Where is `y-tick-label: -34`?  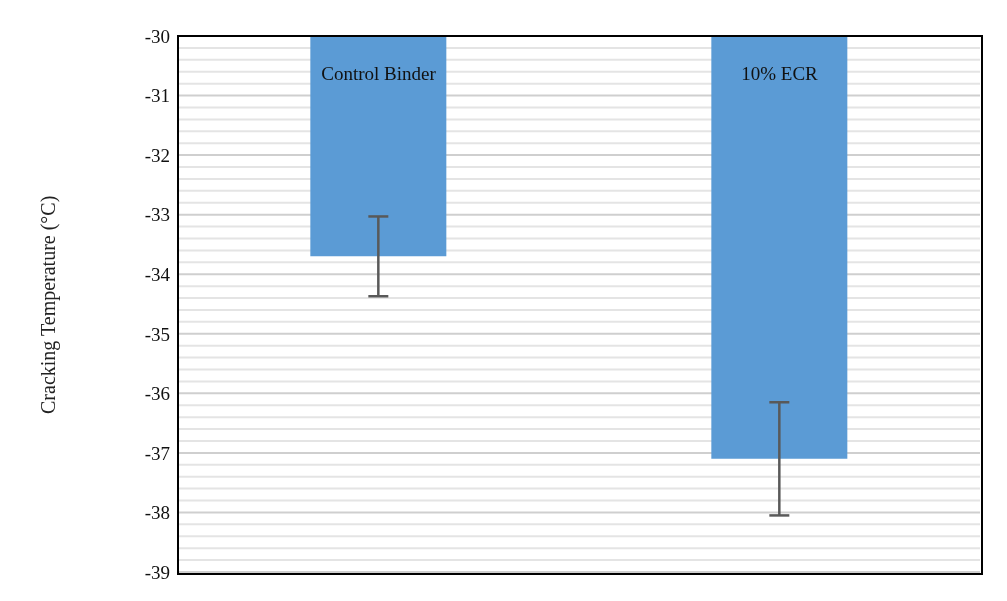 y-tick-label: -34 is located at coordinates (157, 274).